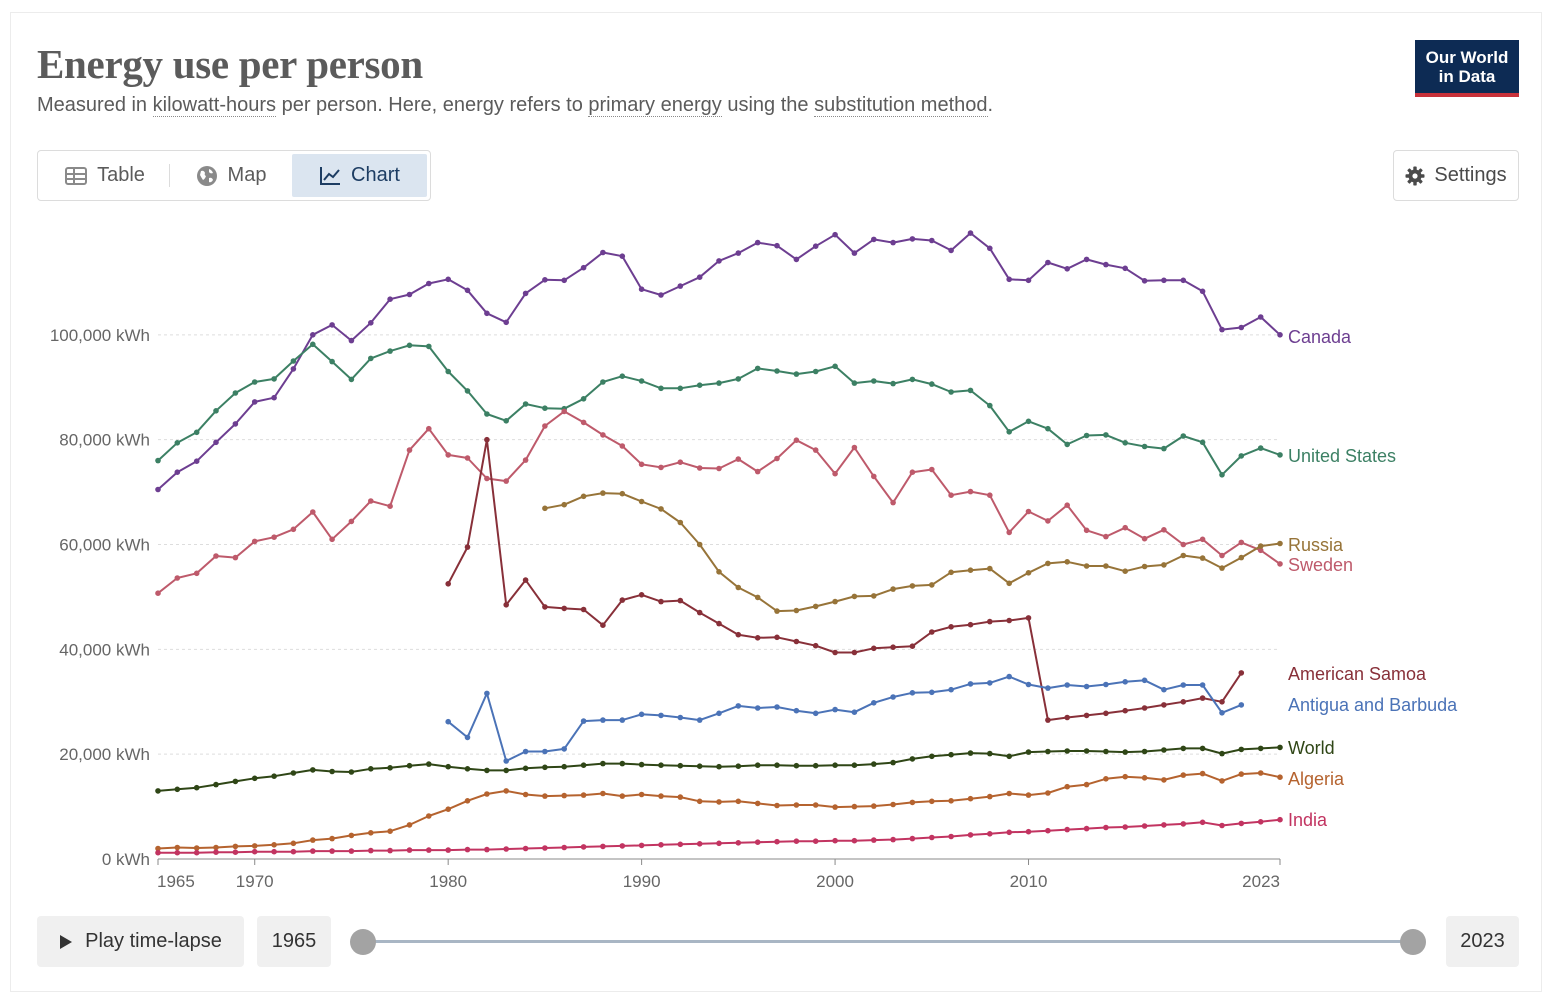  I want to click on series-line-united-states, so click(719, 409).